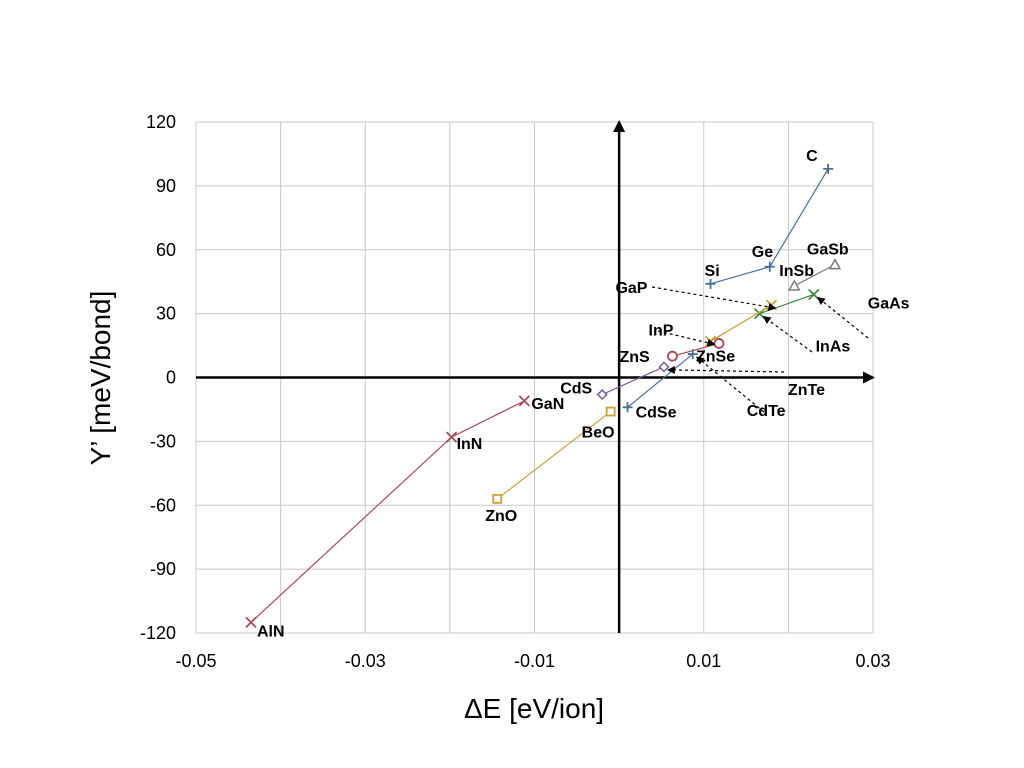 This screenshot has height=768, width=1024. I want to click on y-tick-label: 120, so click(161, 122).